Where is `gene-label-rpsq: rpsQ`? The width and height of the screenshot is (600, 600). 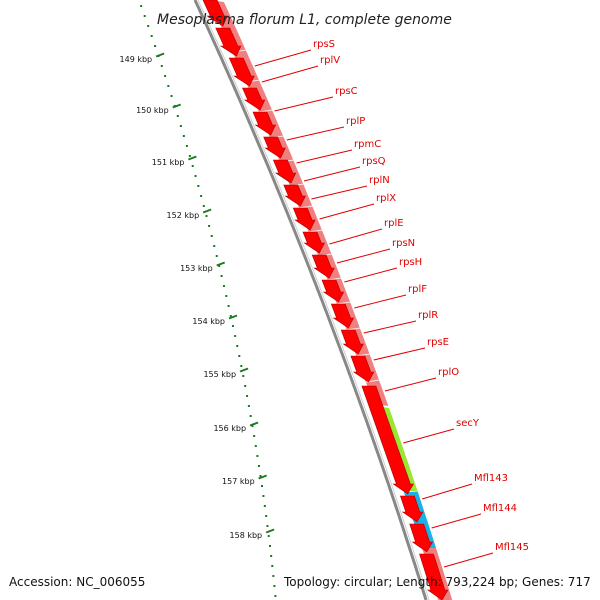
gene-label-rpsq: rpsQ is located at coordinates (374, 161).